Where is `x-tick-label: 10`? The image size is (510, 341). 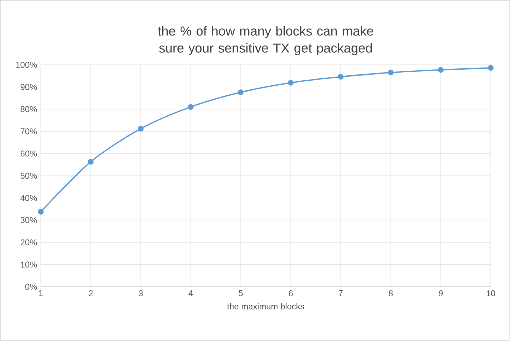
x-tick-label: 10 is located at coordinates (491, 293).